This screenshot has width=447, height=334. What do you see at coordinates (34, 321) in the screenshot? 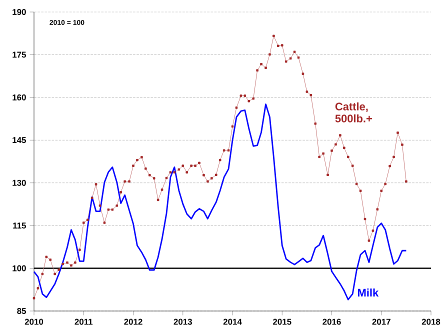
I see `x-tick-label: 2010` at bounding box center [34, 321].